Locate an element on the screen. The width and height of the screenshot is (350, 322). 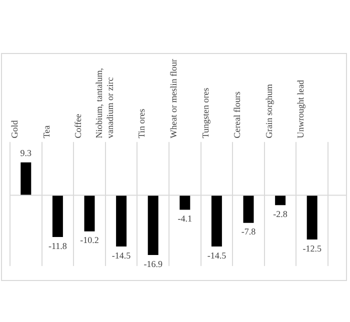
data-label: -16.9 is located at coordinates (153, 263).